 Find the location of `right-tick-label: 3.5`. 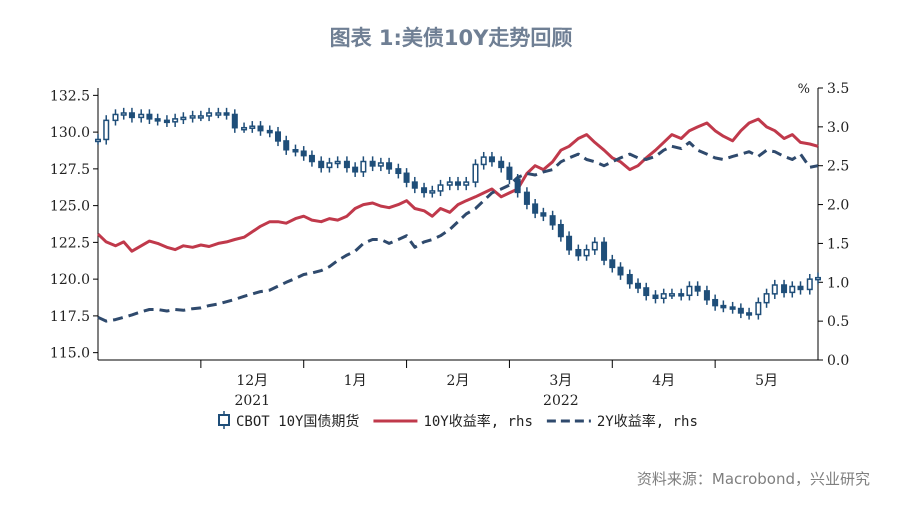

right-tick-label: 3.5 is located at coordinates (838, 89).